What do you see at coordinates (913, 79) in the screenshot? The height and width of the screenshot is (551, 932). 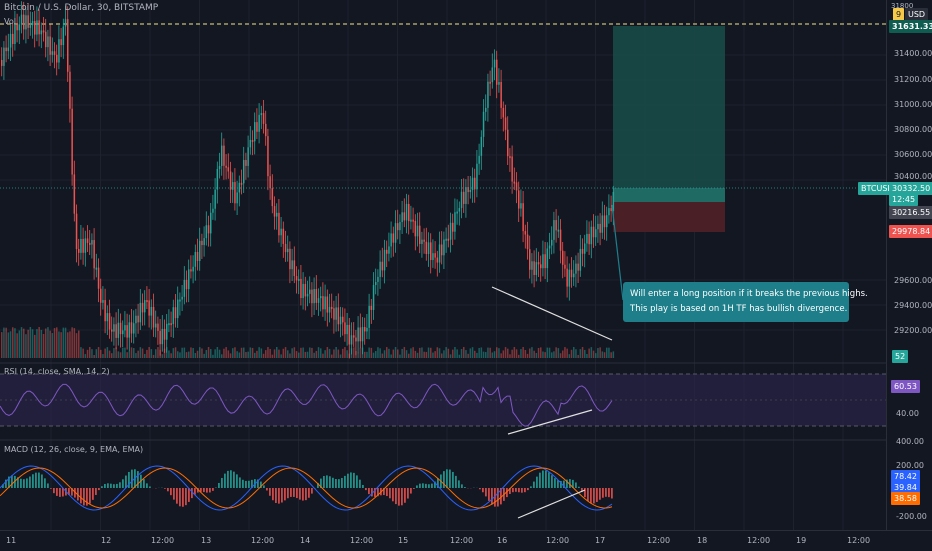 I see `price-tick: 31200.00` at bounding box center [913, 79].